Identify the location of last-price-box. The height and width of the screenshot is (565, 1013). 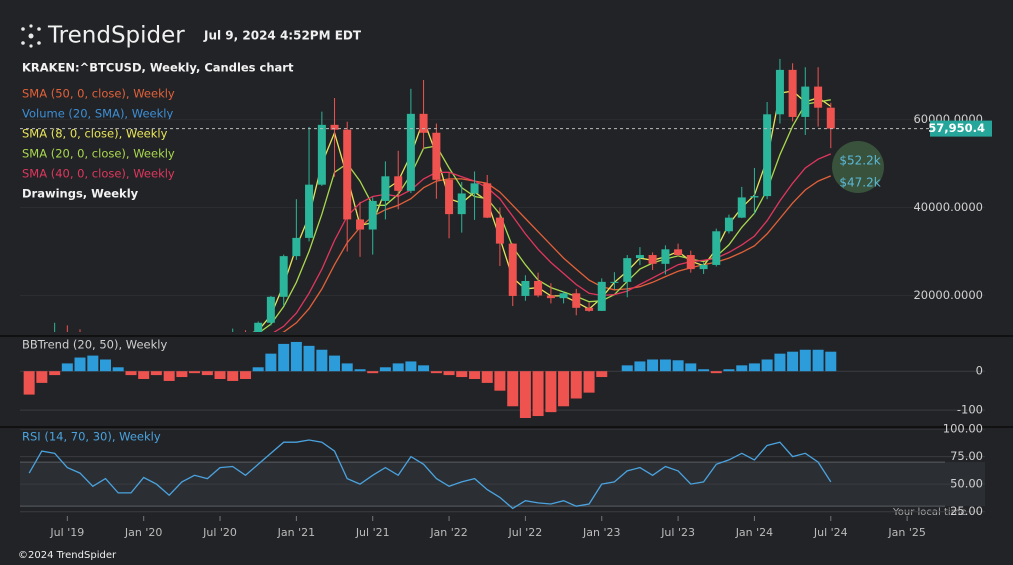
(961, 128).